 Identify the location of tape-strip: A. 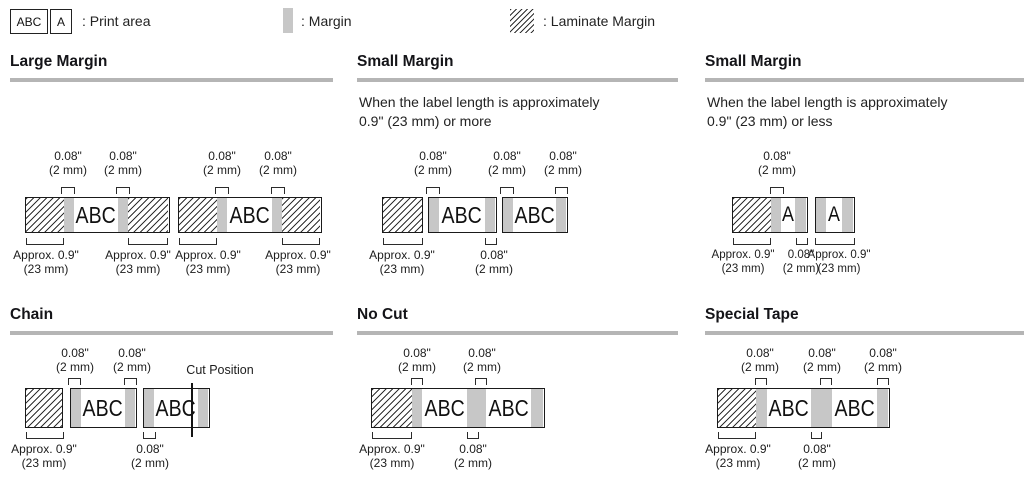
(770, 215).